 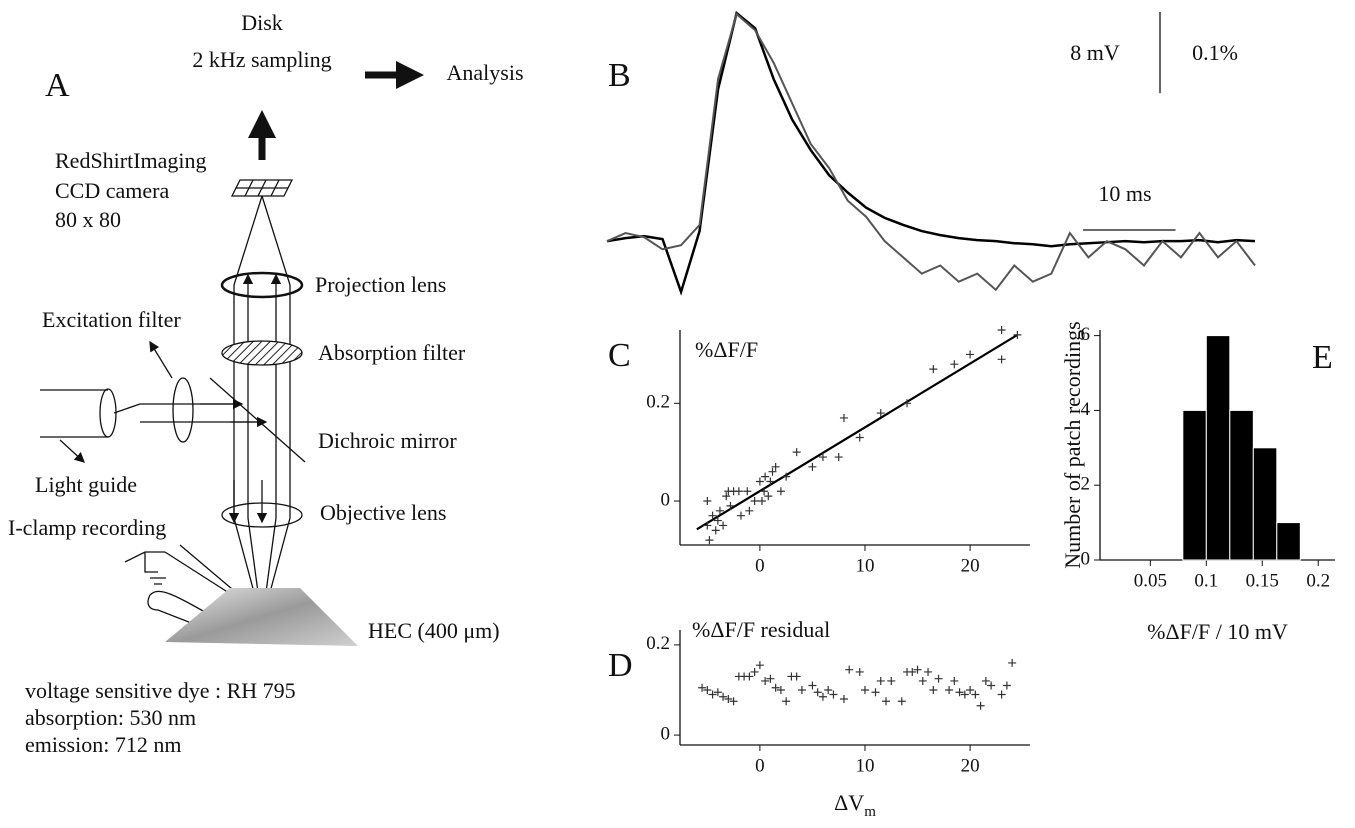 I want to click on specimen, so click(x=261, y=617).